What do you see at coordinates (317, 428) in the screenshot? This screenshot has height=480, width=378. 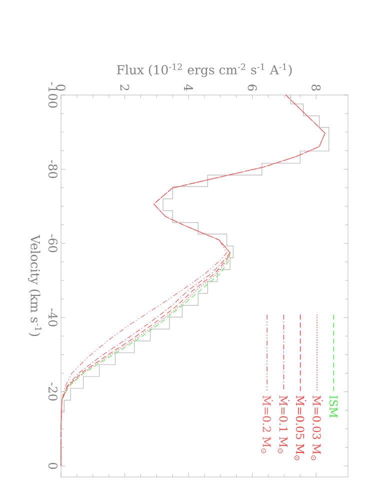 I see `text: Ṁ=0.03 M$_{⊙}$` at bounding box center [317, 428].